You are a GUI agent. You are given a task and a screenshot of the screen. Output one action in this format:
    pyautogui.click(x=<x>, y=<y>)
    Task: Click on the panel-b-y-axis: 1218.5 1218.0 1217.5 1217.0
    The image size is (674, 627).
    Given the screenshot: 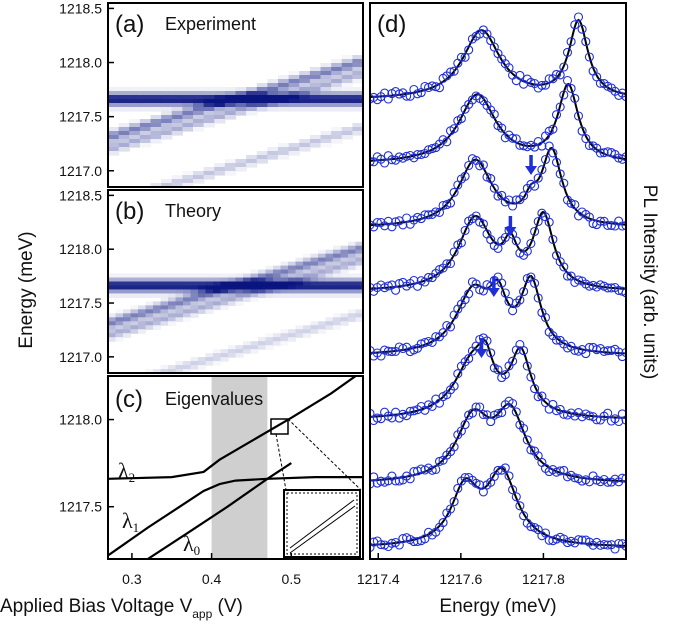 What is the action you would take?
    pyautogui.click(x=86, y=276)
    